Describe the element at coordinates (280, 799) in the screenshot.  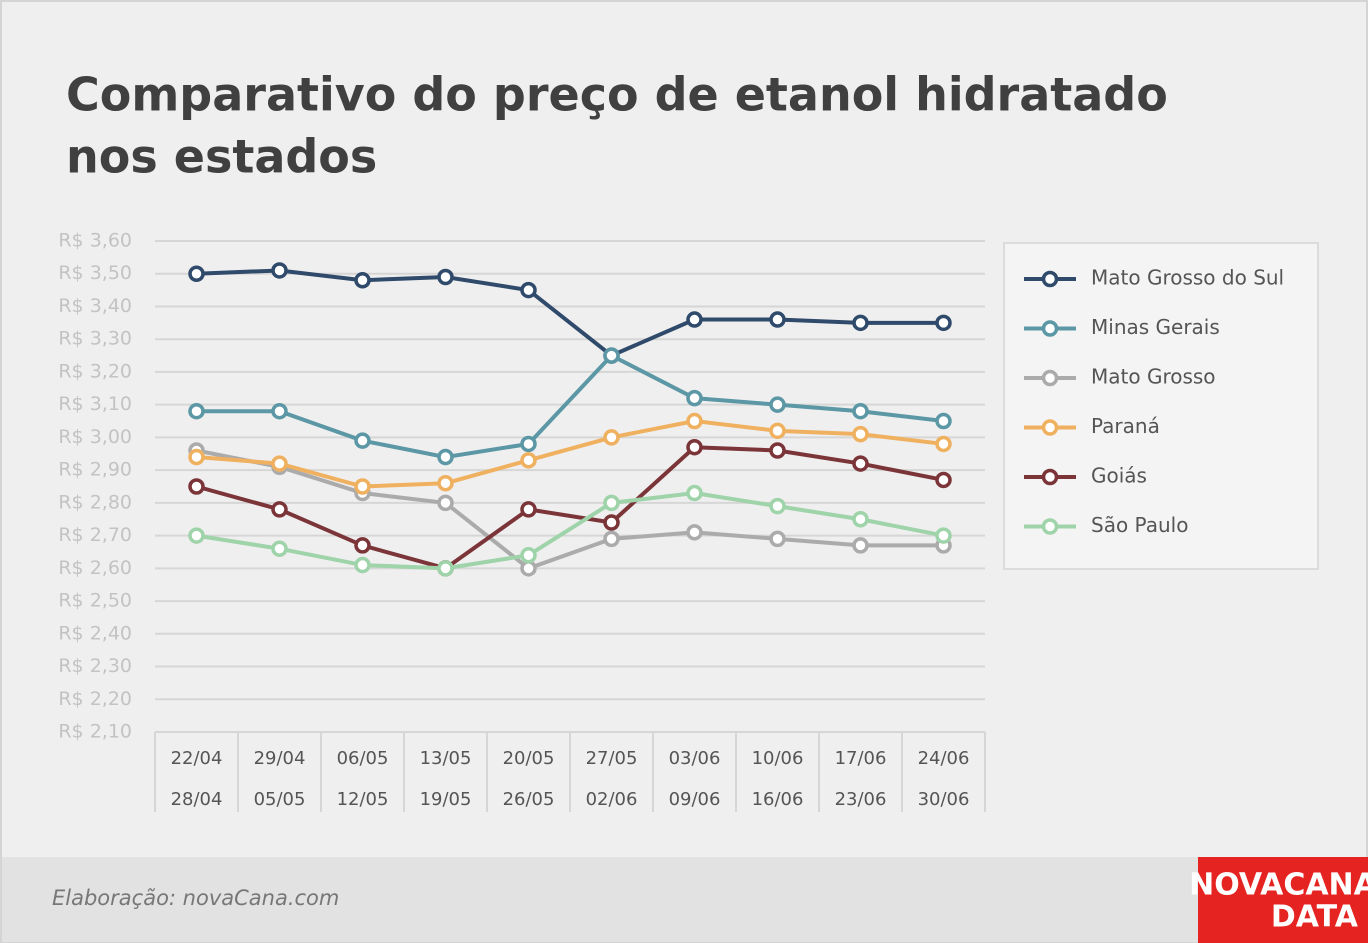
I see `x-tick-label: 05/05` at that location.